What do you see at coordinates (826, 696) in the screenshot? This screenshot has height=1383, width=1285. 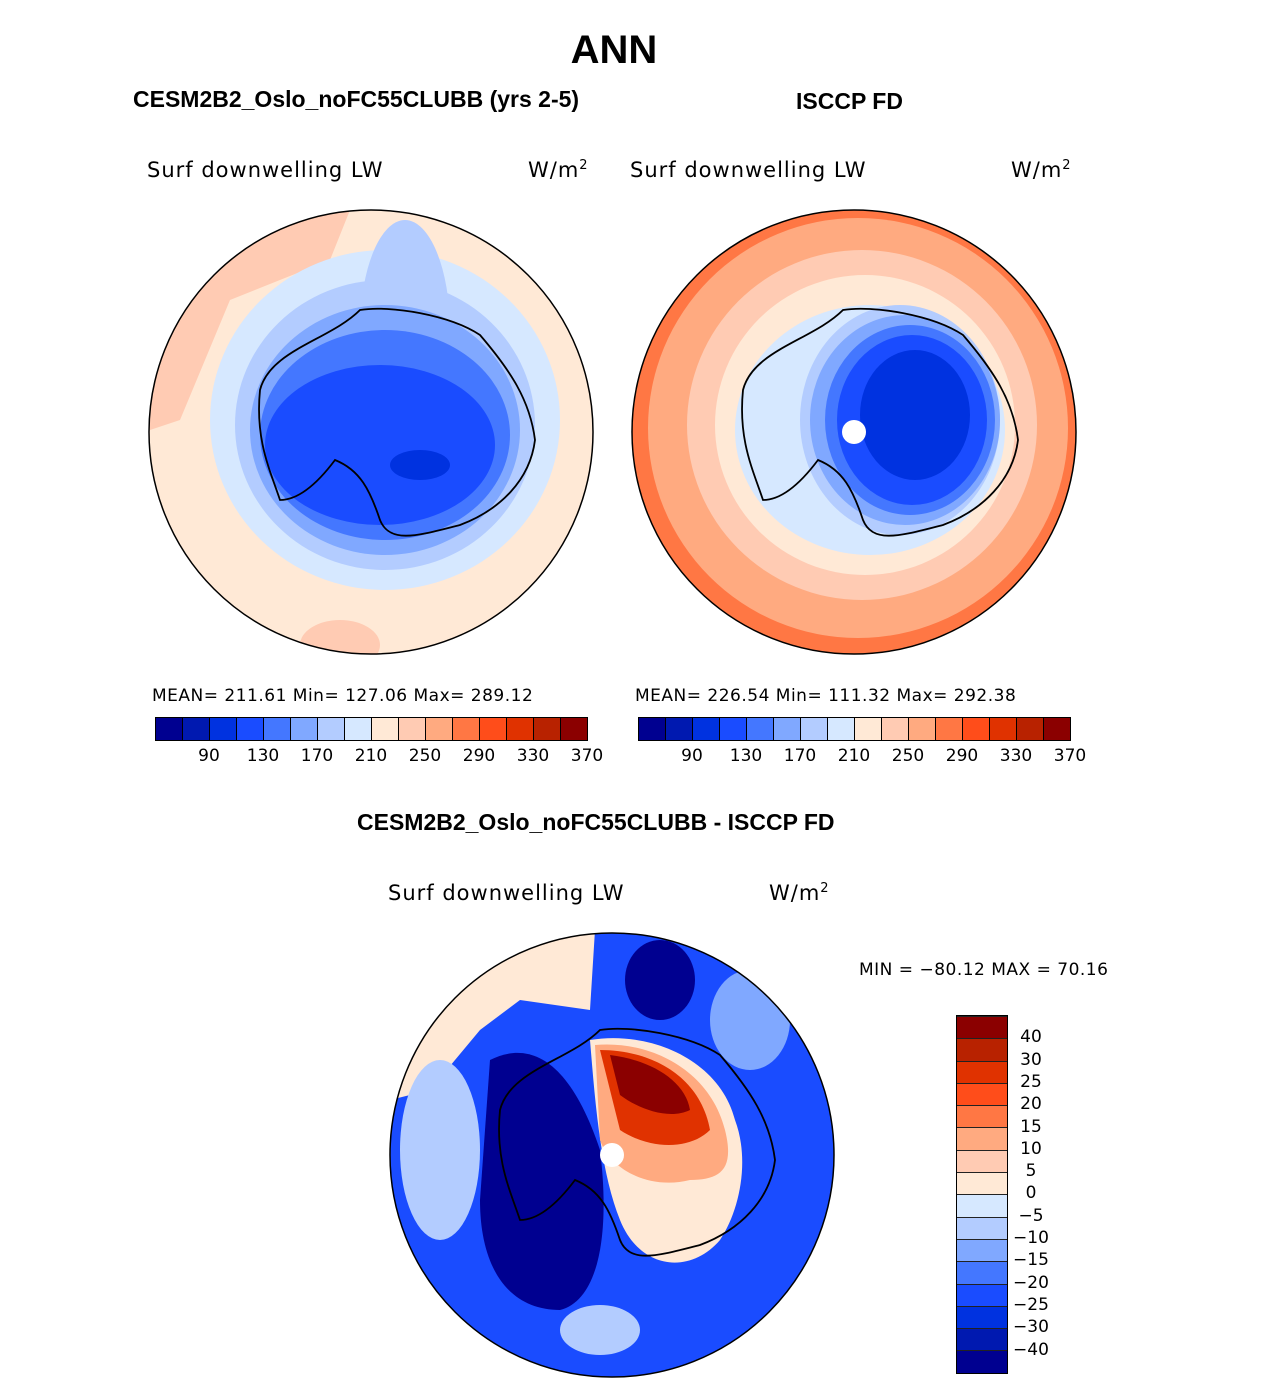 I see `panel2-stats: MEAN= 226.54 Min= 111.32 Max= 292.38` at bounding box center [826, 696].